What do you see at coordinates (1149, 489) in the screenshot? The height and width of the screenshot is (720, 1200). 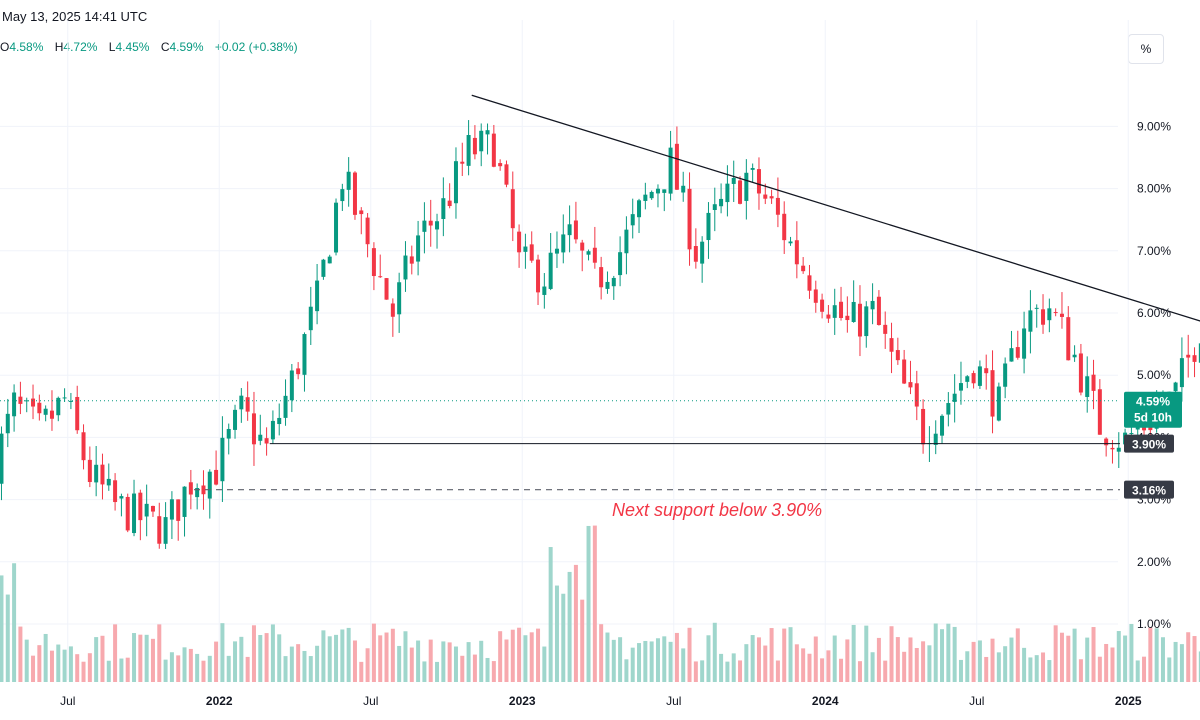 I see `next-support-tag` at bounding box center [1149, 489].